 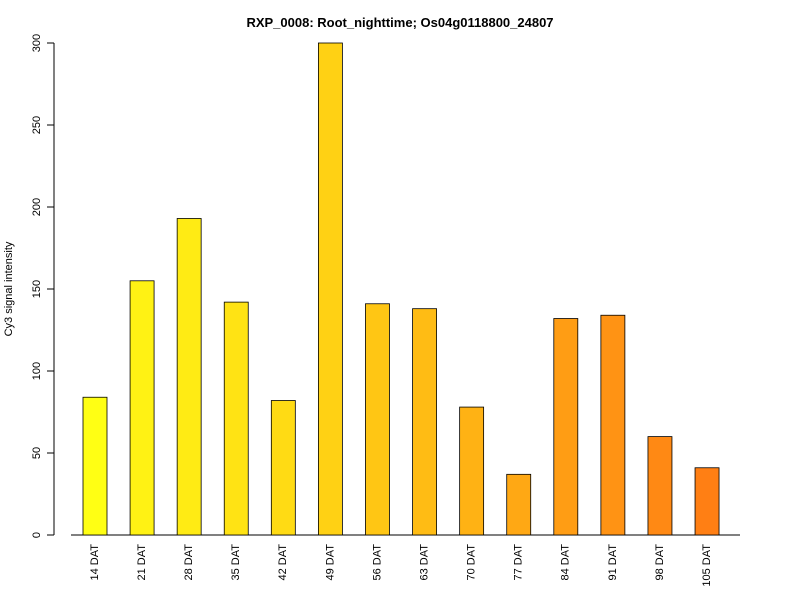 I want to click on y-tick-label: 50, so click(x=37, y=453).